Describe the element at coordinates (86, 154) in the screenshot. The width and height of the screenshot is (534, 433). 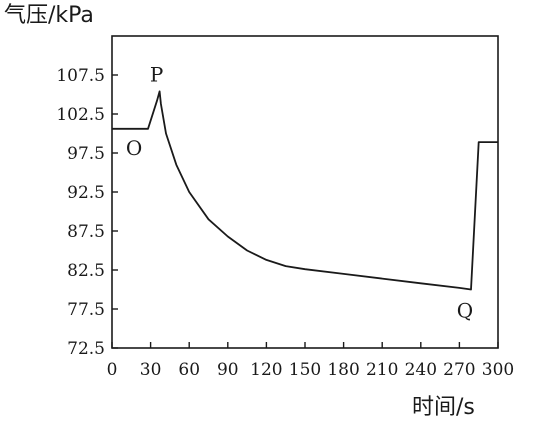
I see `y-tick-label-5: 97.5` at that location.